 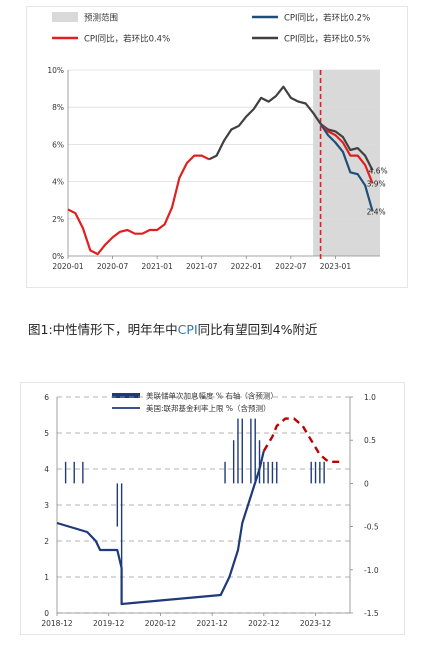 I want to click on x-tick-label: 2022-07, so click(x=291, y=266).